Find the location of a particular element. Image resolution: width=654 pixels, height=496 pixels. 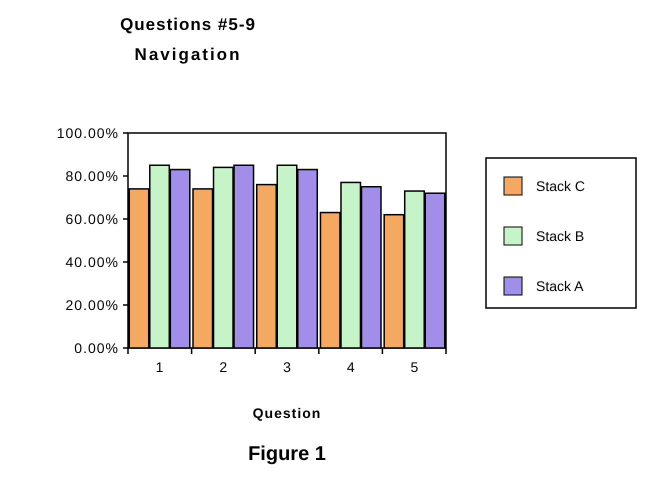

y-tick-label: 40.00% is located at coordinates (92, 262).